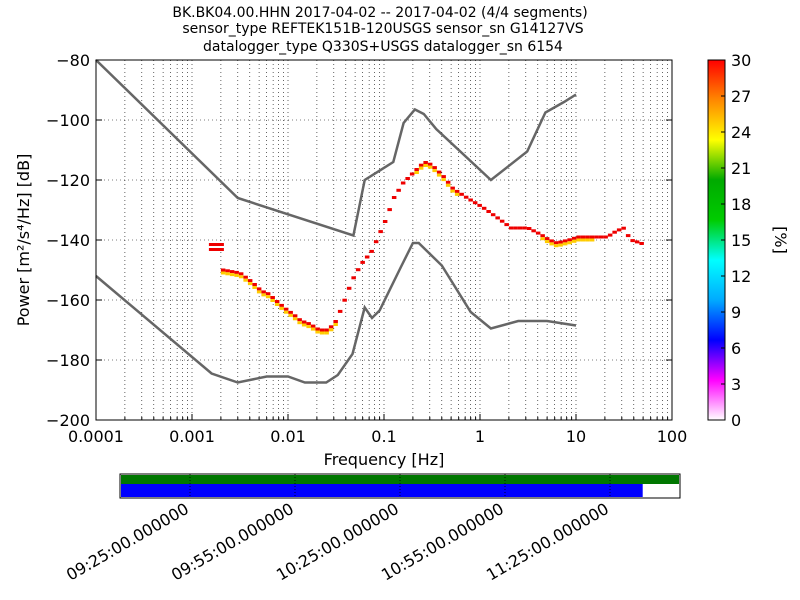  I want to click on colorbar-tick-label: 27, so click(741, 96).